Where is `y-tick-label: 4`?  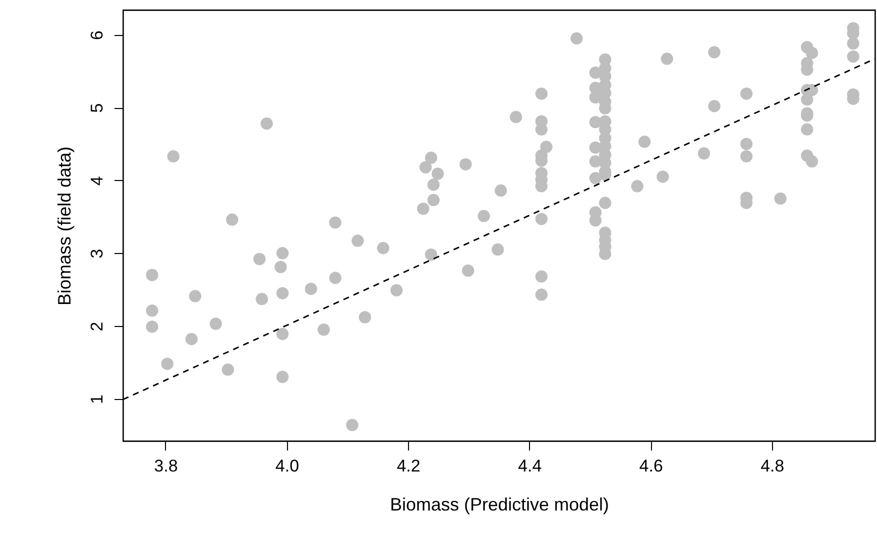 y-tick-label: 4 is located at coordinates (97, 181).